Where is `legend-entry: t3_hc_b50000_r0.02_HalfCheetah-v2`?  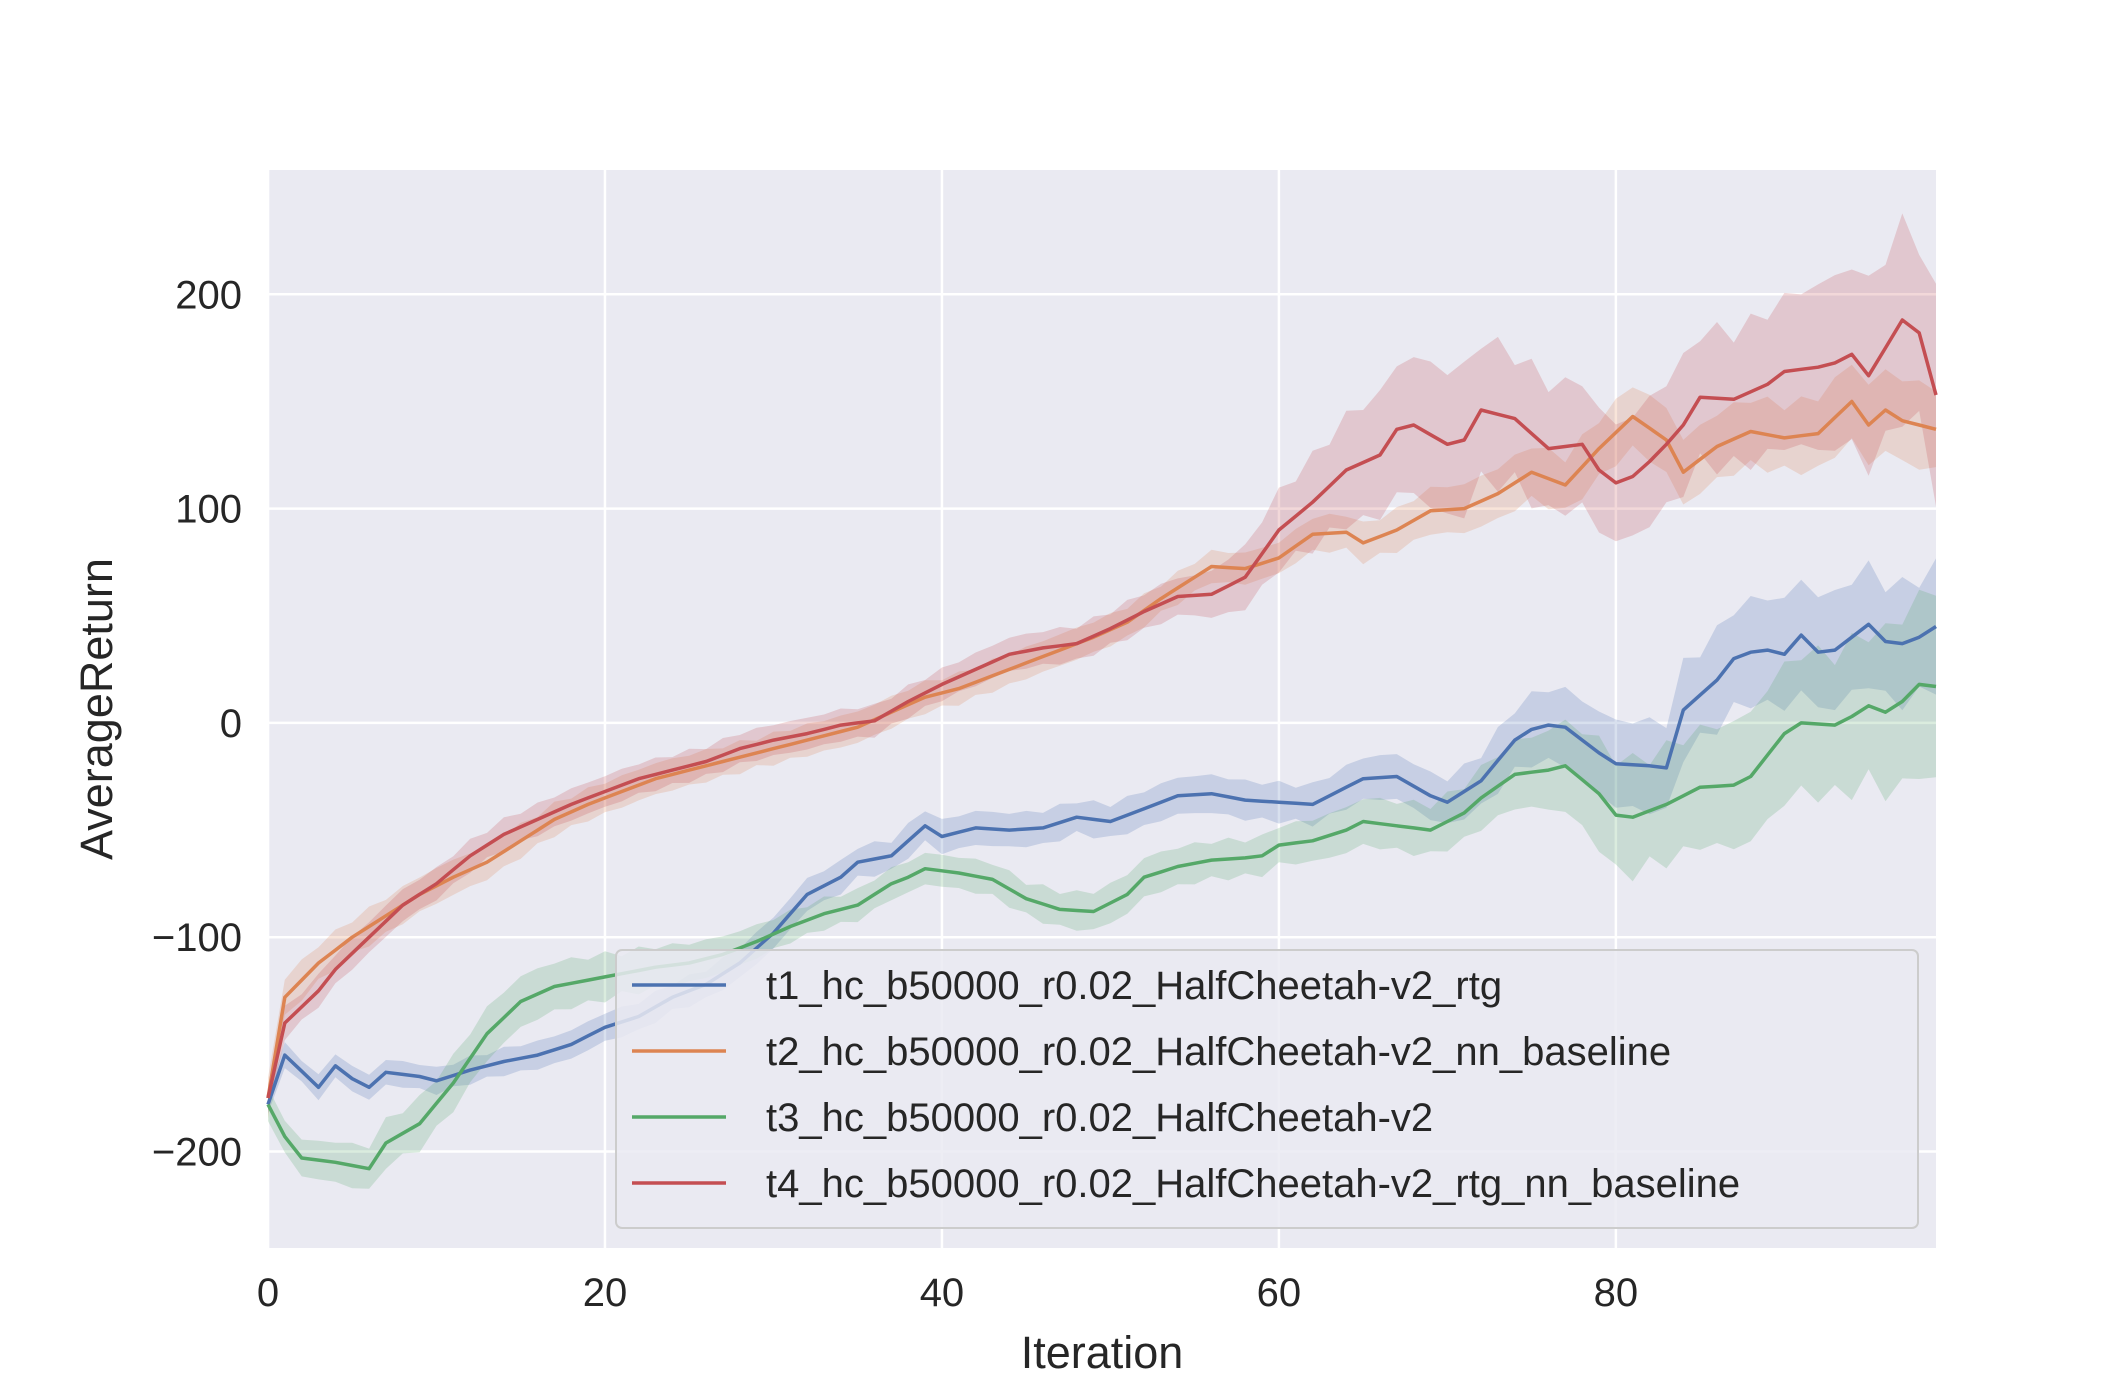
legend-entry: t3_hc_b50000_r0.02_HalfCheetah-v2 is located at coordinates (1032, 1118).